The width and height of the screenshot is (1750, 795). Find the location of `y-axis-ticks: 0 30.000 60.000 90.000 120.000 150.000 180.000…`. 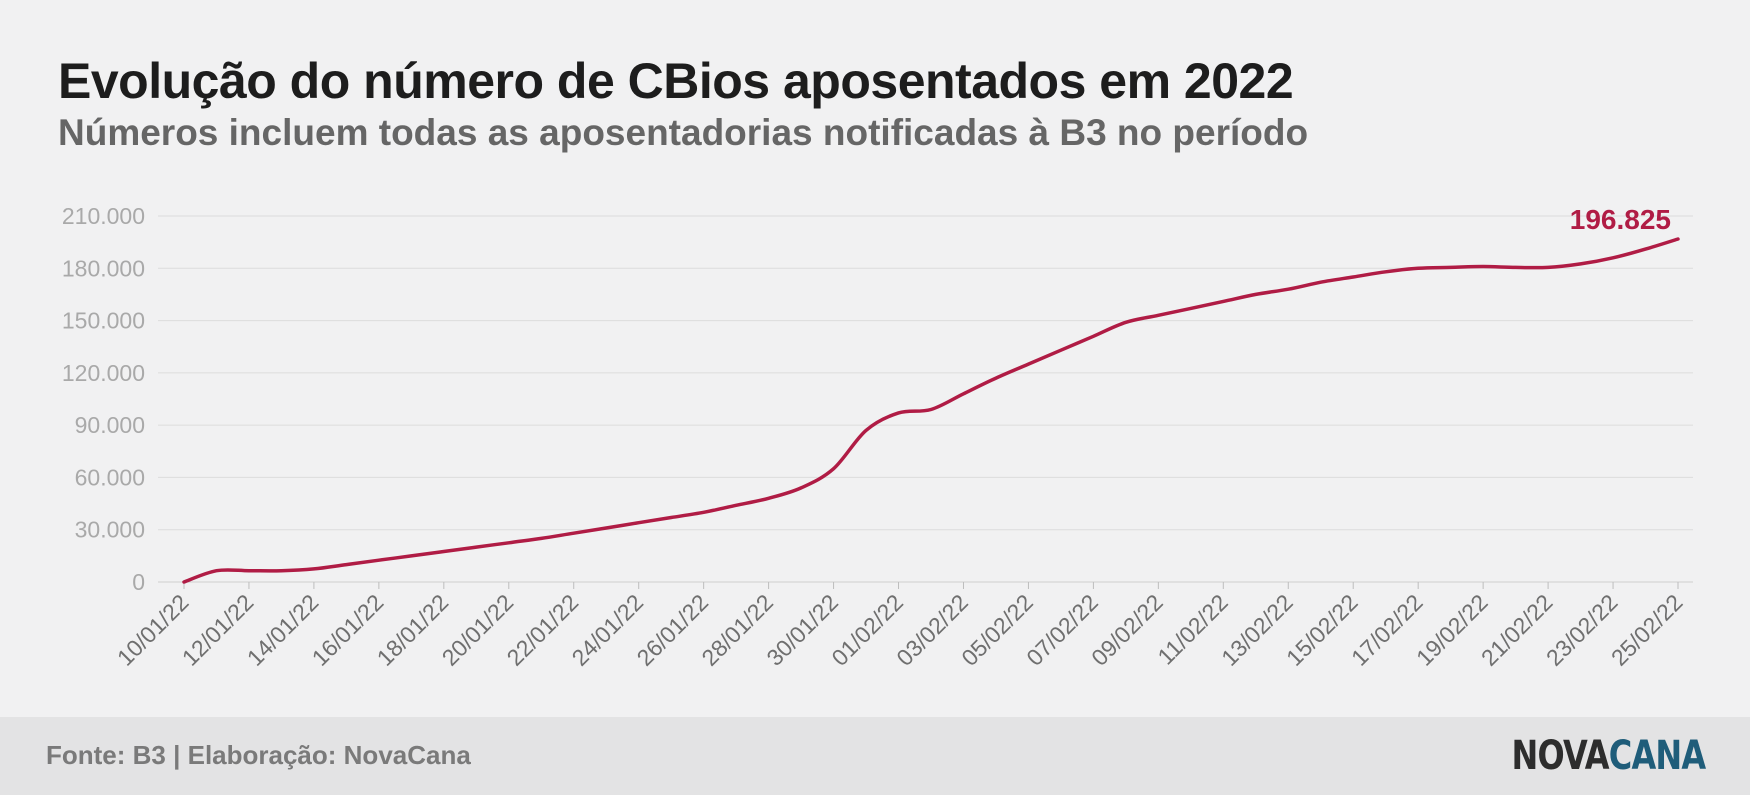

y-axis-ticks: 0 30.000 60.000 90.000 120.000 150.000 180.000… is located at coordinates (103, 399).